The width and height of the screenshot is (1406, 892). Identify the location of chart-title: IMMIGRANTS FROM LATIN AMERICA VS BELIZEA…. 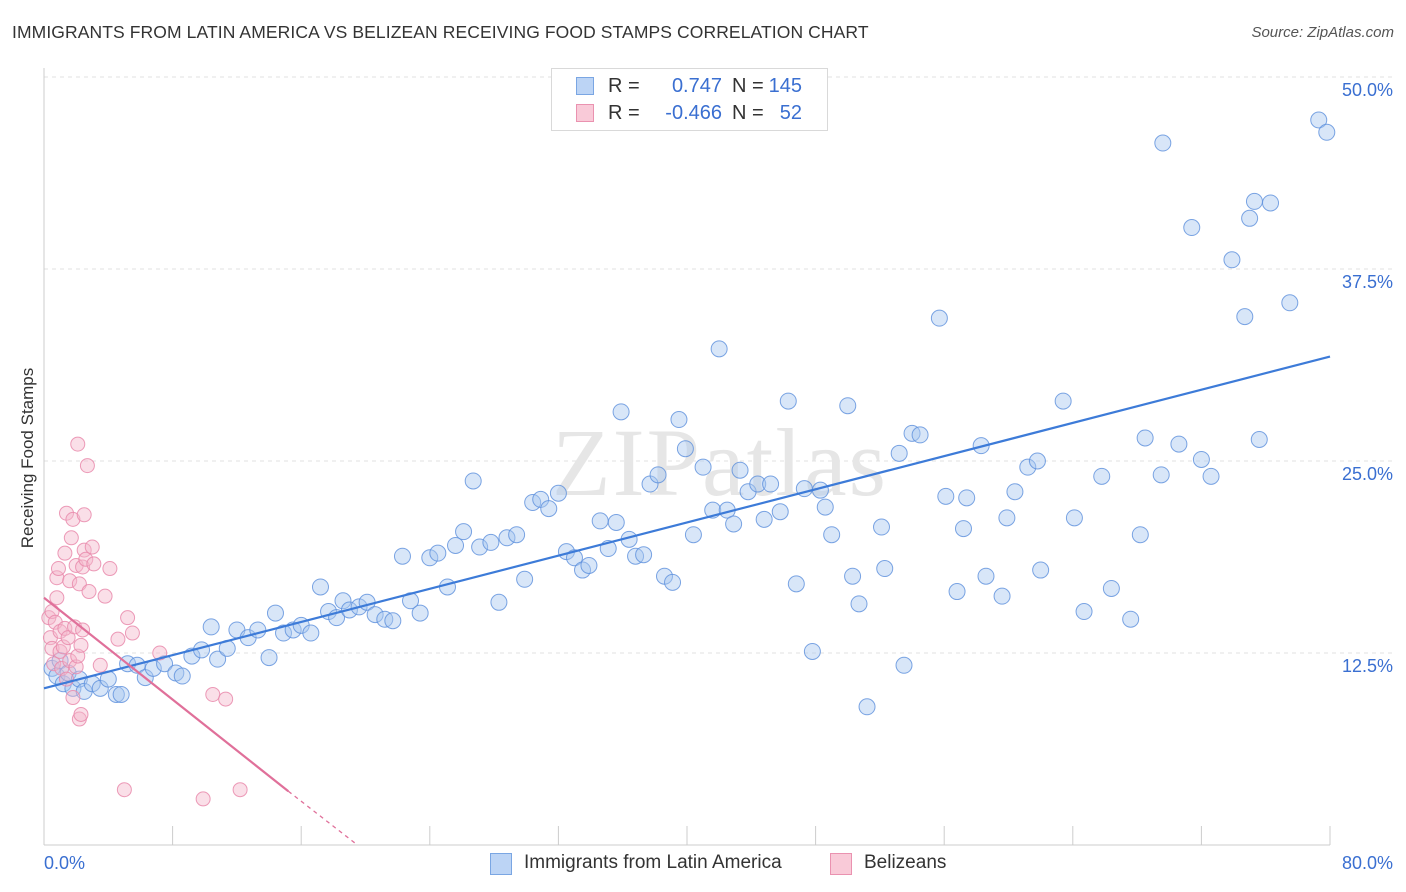
(440, 32).